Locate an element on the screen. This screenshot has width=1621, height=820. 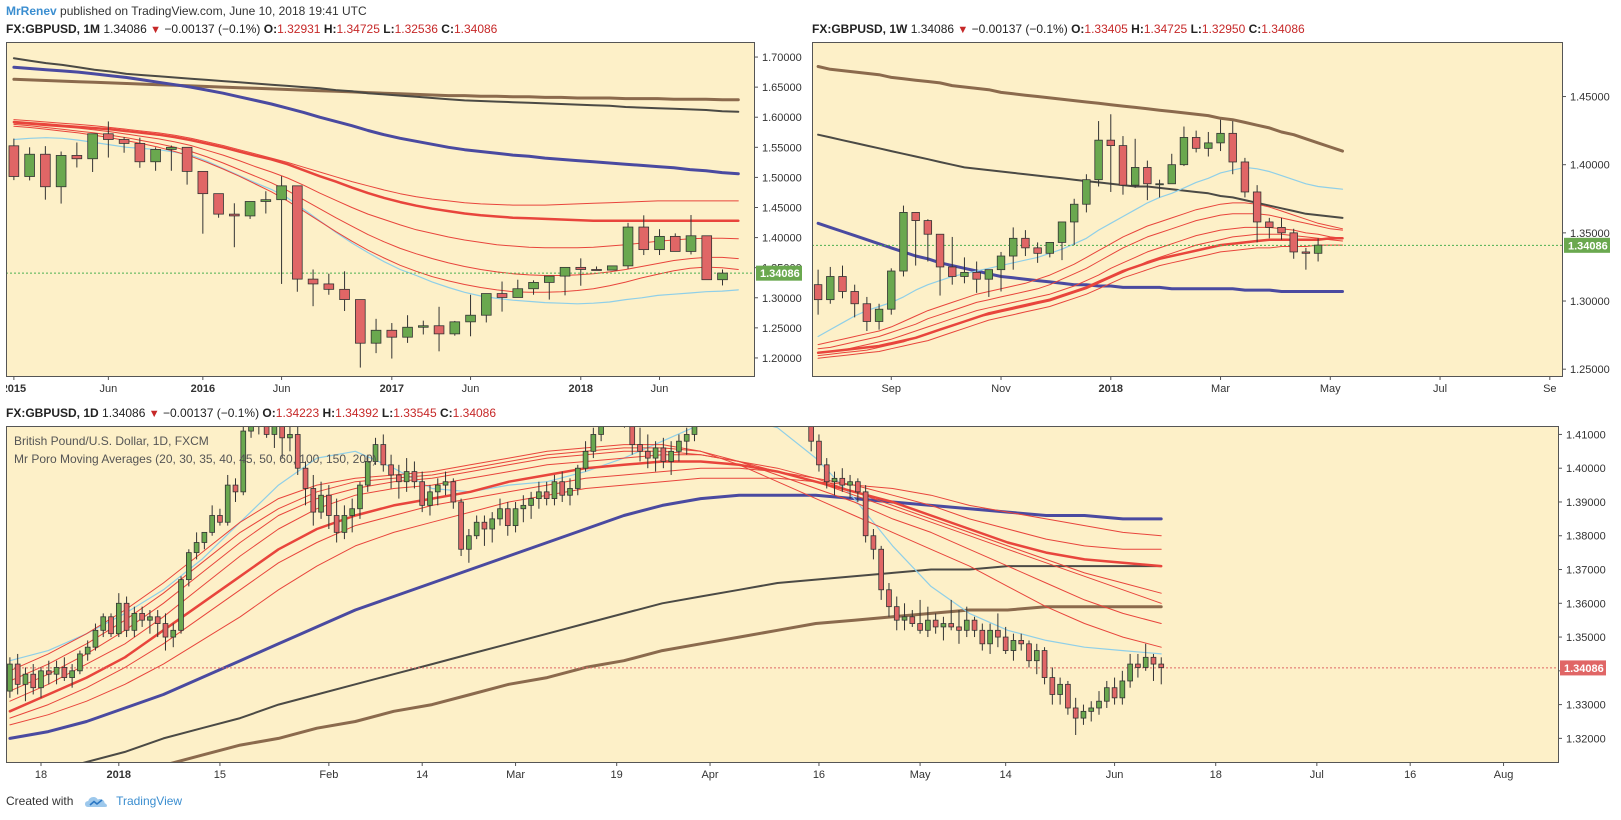
last-price-label-box is located at coordinates (1583, 668).